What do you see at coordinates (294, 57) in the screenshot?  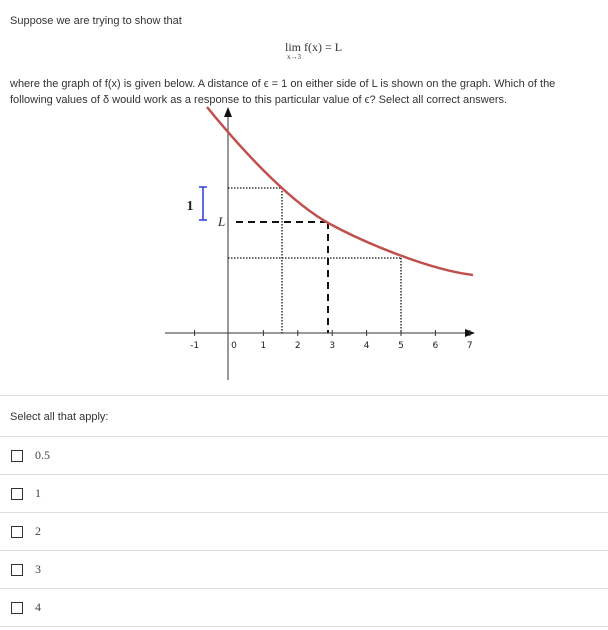 I see `limit-sub: x→3` at bounding box center [294, 57].